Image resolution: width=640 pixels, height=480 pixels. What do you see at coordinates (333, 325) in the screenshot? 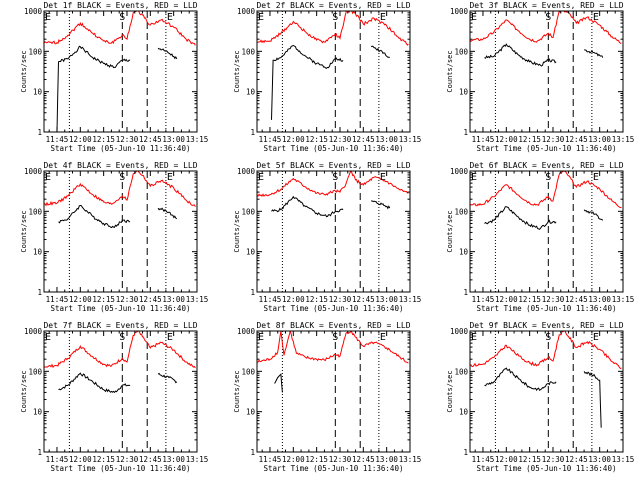
I see `panel-title: Det 8f BLACK = Events, RED = LLD` at bounding box center [333, 325].